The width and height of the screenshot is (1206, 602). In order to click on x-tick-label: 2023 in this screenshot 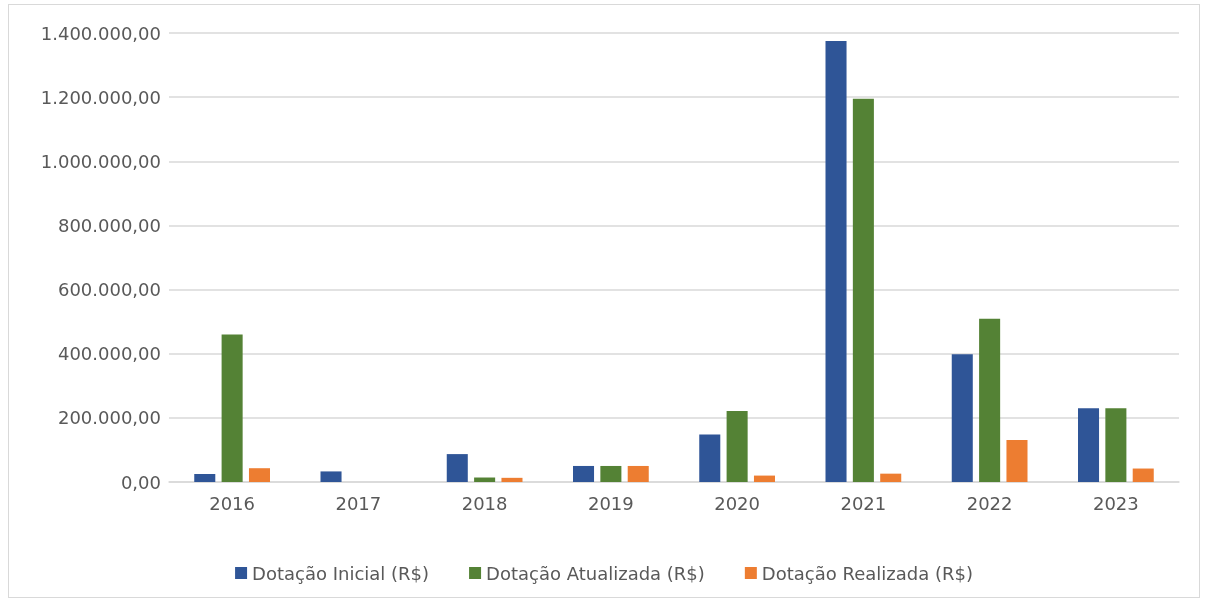, I will do `click(1115, 503)`.